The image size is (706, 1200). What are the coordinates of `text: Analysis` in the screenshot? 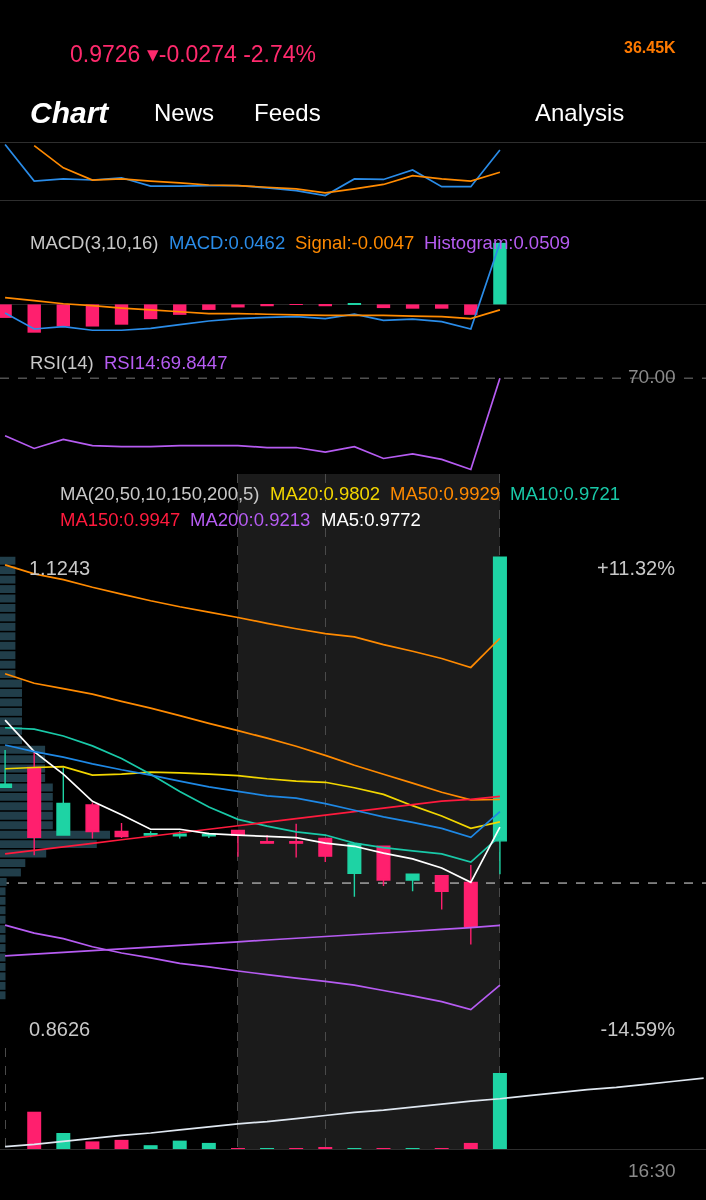 It's located at (580, 112).